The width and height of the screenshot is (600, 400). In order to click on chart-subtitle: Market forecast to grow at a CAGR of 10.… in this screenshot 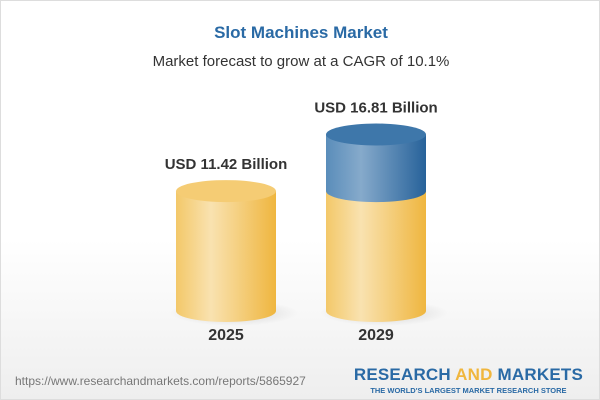, I will do `click(301, 61)`.